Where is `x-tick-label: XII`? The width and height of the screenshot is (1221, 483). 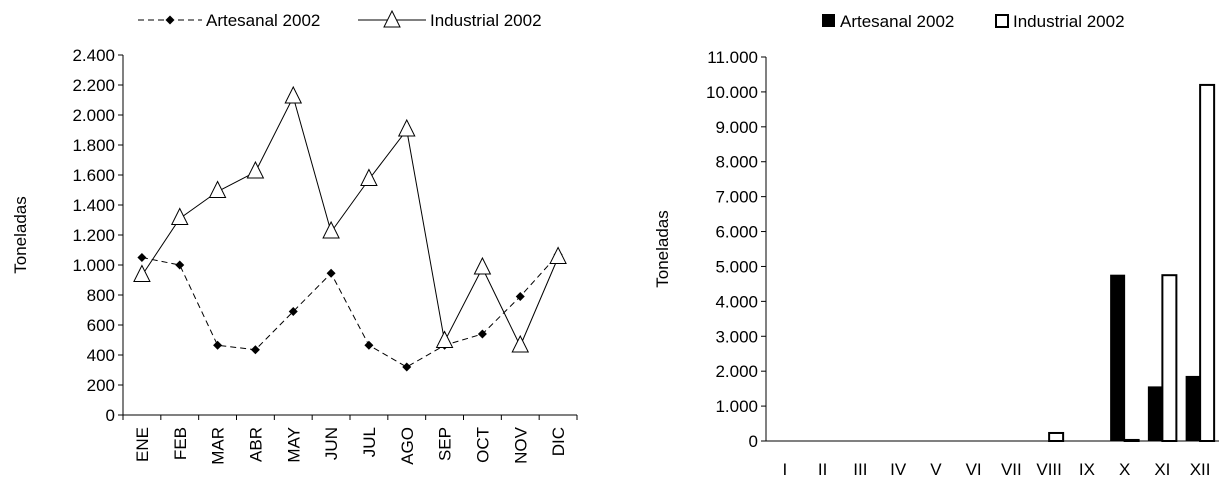 x-tick-label: XII is located at coordinates (1200, 469).